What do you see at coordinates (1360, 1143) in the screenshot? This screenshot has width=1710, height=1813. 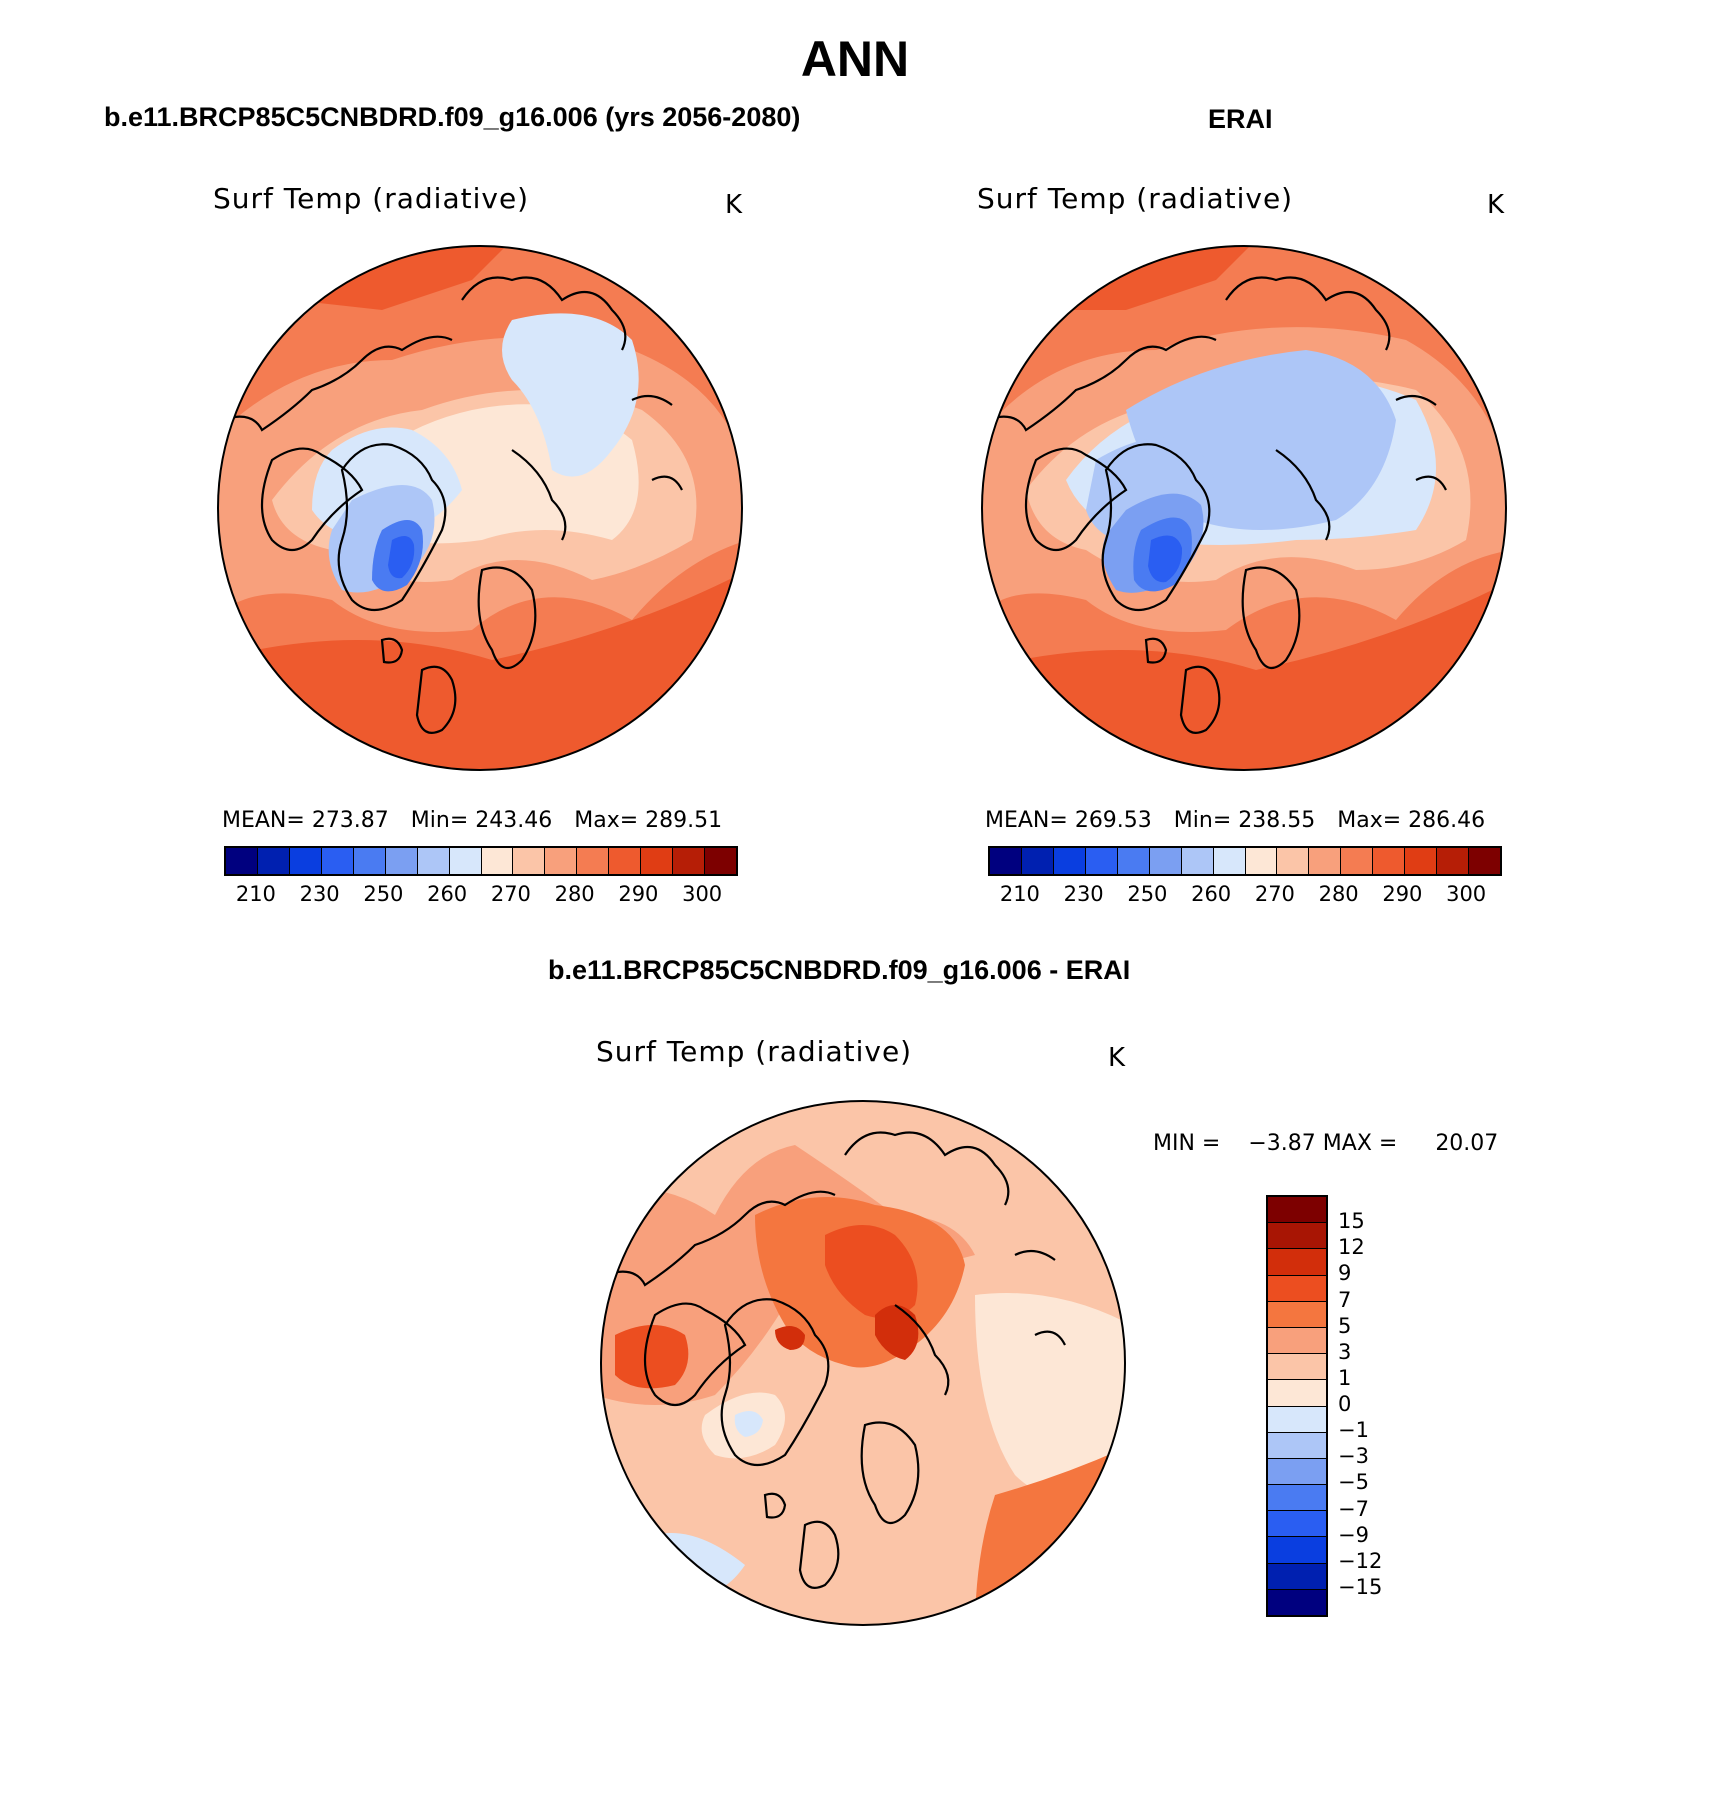 I see `diff-max-label: MAX =` at bounding box center [1360, 1143].